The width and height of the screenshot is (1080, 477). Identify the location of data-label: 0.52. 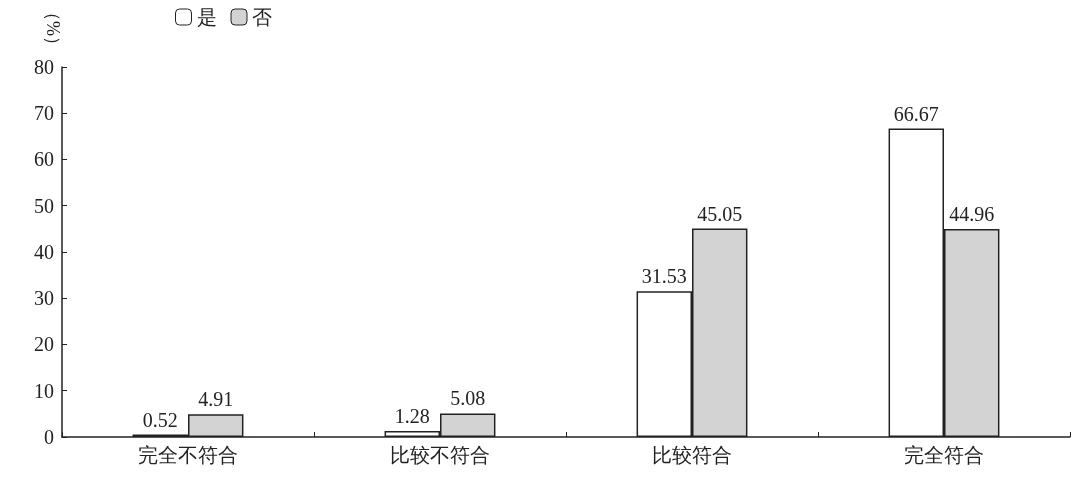
(160, 419).